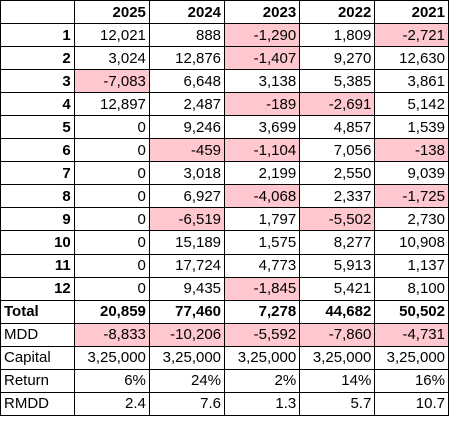 The width and height of the screenshot is (449, 433). I want to click on value-cell: 9,246, so click(187, 127).